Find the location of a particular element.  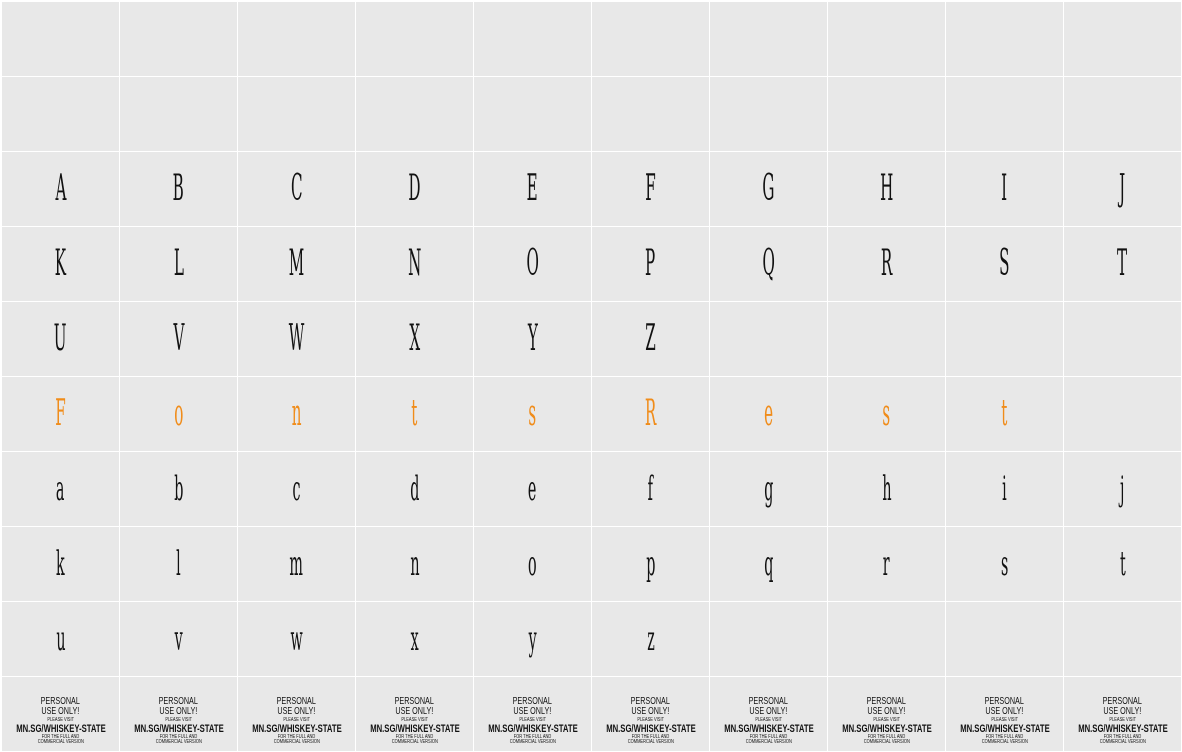

glyph-char: Q is located at coordinates (768, 263).